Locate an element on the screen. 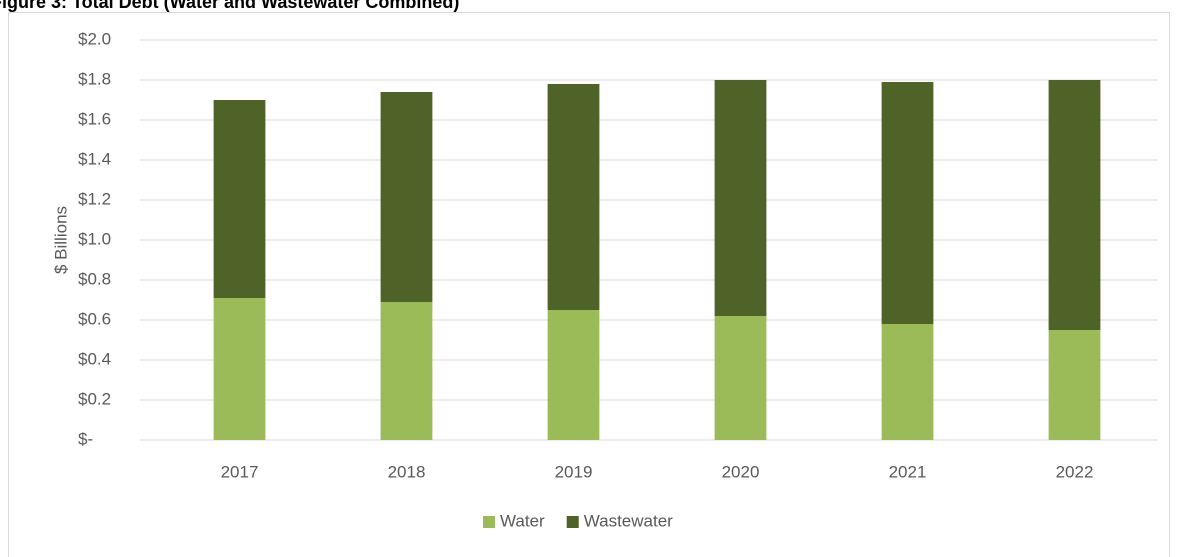  x-tick-label: 2020 is located at coordinates (741, 471).